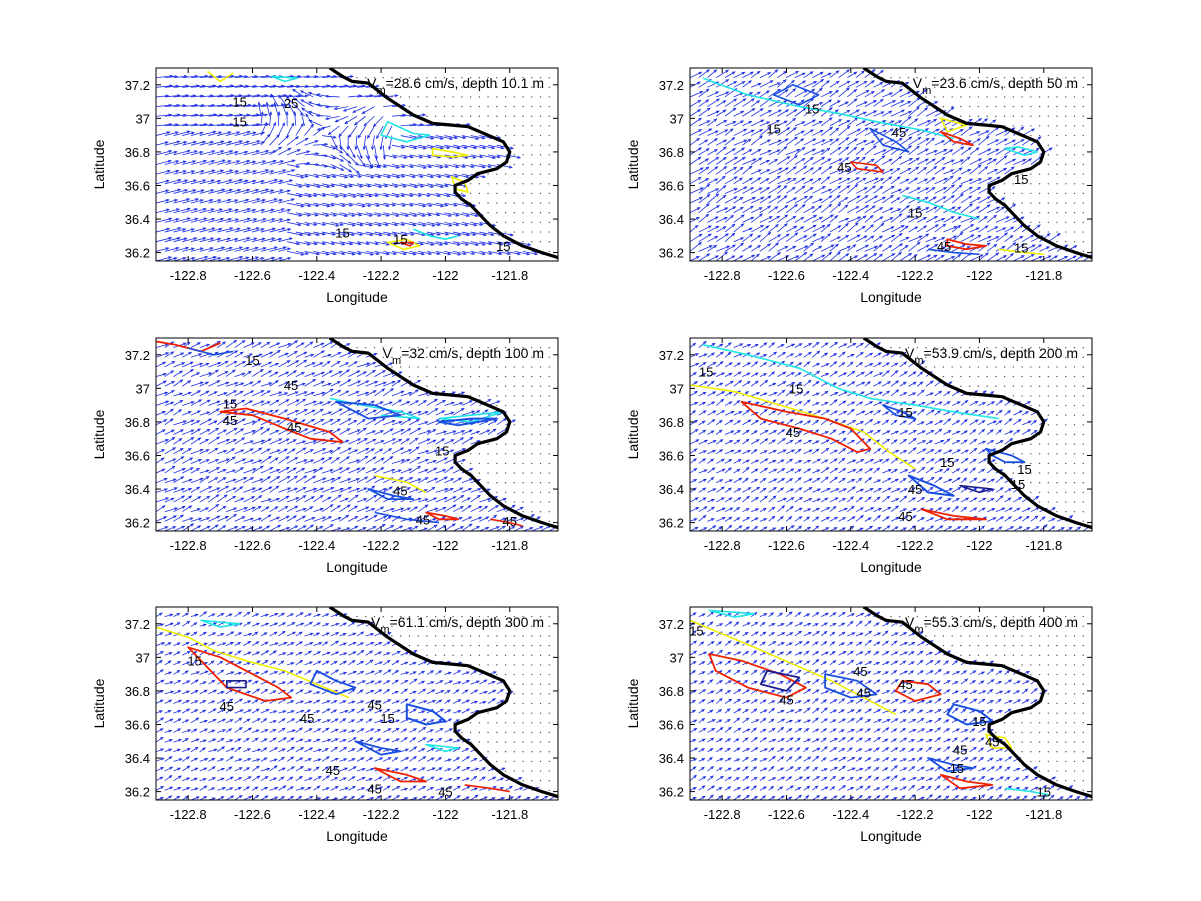 This screenshot has height=901, width=1201. Describe the element at coordinates (671, 185) in the screenshot. I see `y-tick-label: 36.6` at that location.